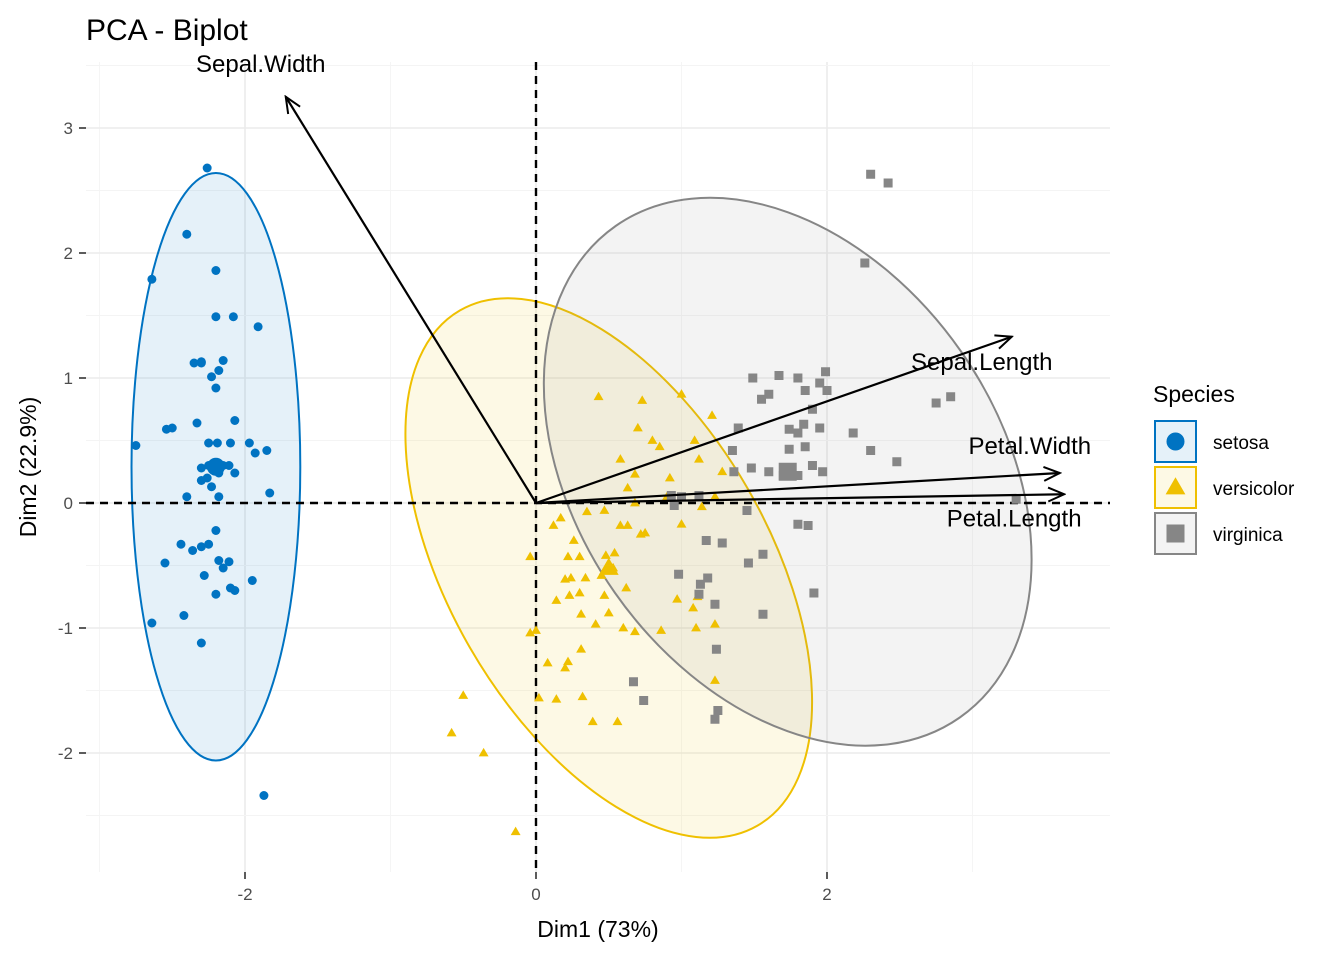 This screenshot has width=1344, height=960. What do you see at coordinates (215, 466) in the screenshot?
I see `mean-point-setosa` at bounding box center [215, 466].